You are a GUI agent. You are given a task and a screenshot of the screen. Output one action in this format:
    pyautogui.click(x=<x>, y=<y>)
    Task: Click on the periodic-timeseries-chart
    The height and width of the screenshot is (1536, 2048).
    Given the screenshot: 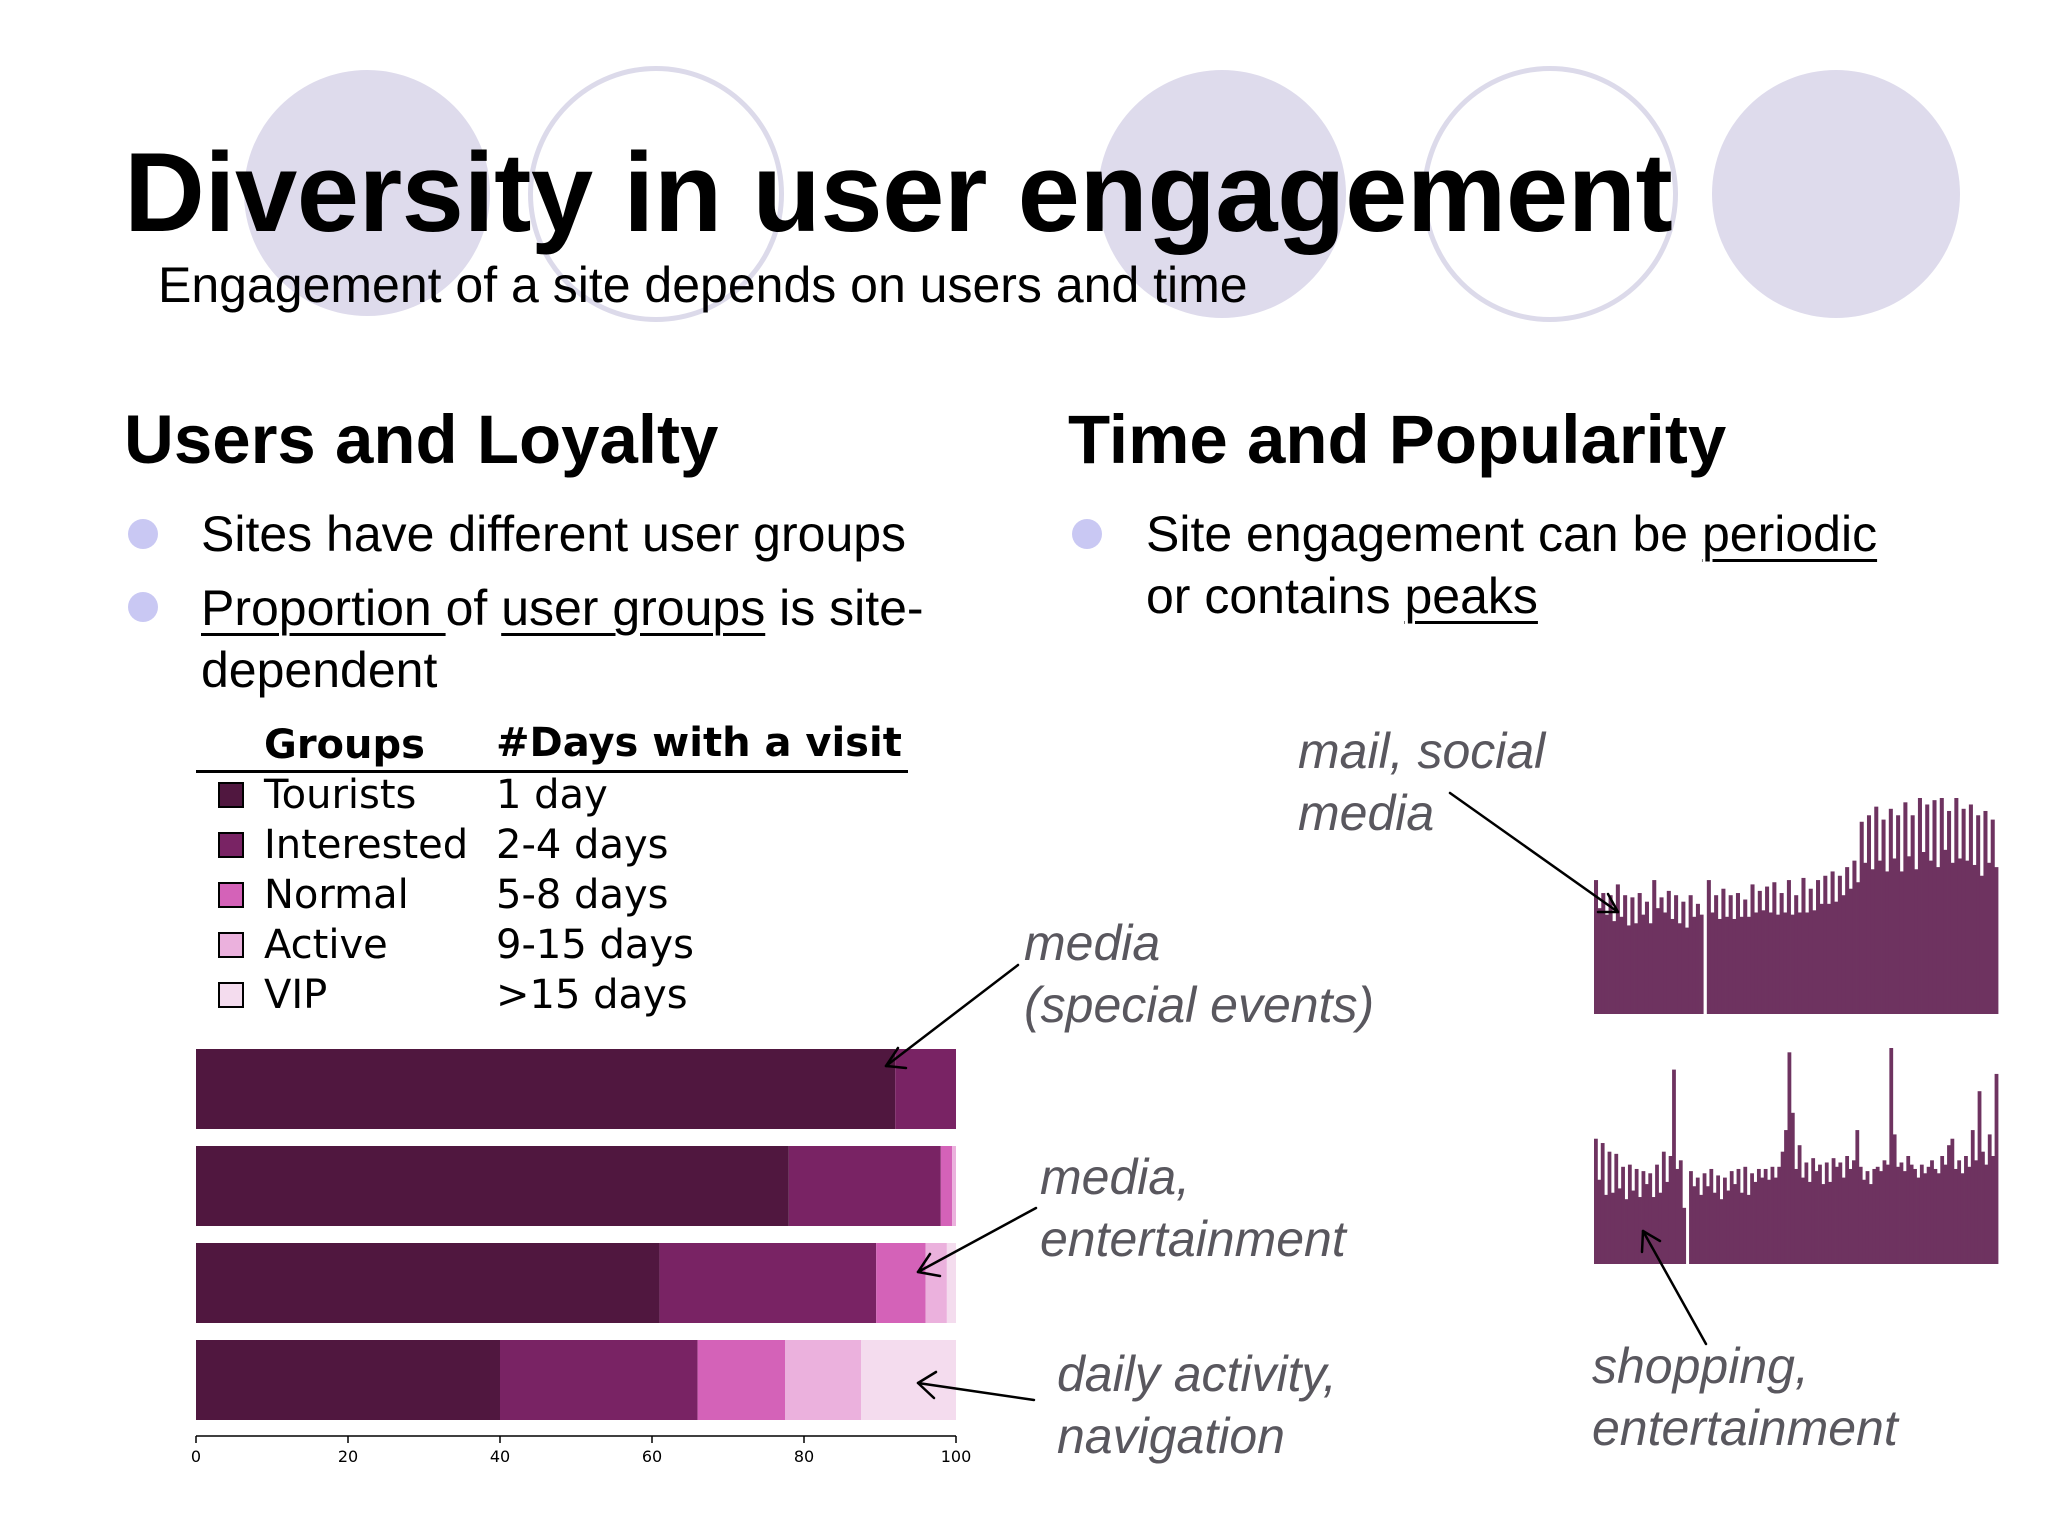 What is the action you would take?
    pyautogui.click(x=1796, y=906)
    